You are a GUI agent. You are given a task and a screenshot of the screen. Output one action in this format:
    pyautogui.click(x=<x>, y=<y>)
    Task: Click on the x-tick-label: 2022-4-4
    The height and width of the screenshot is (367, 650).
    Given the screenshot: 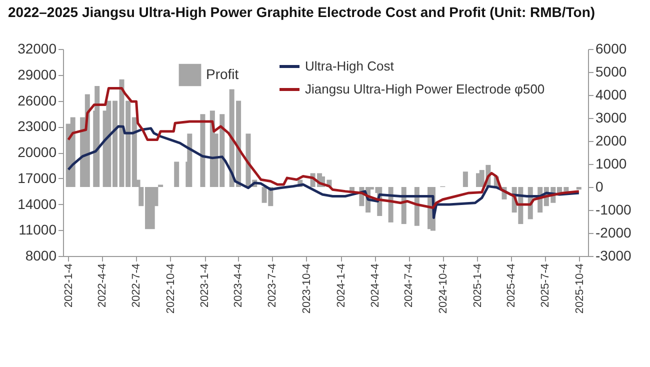 What is the action you would take?
    pyautogui.click(x=102, y=286)
    